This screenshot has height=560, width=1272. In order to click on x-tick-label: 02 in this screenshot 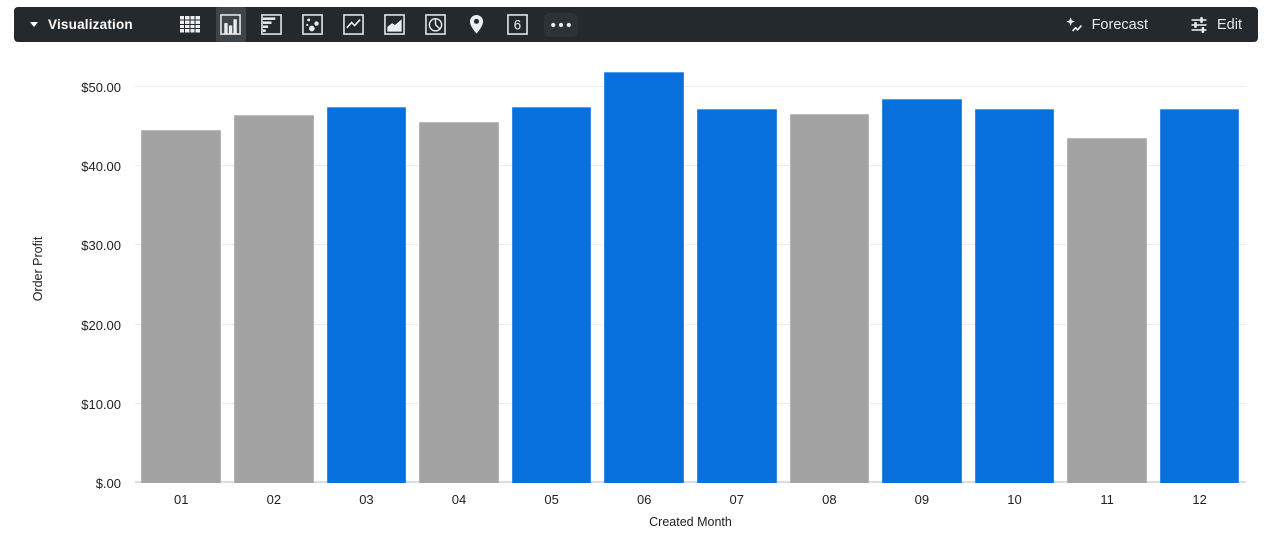, I will do `click(274, 499)`.